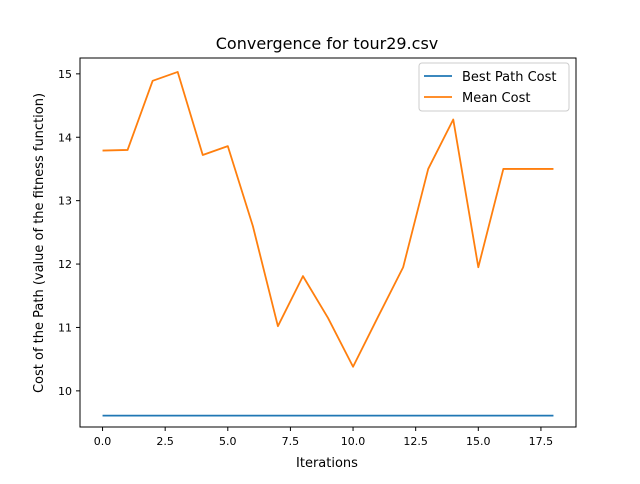 This screenshot has height=484, width=640. I want to click on y-tick-label: 13, so click(65, 201).